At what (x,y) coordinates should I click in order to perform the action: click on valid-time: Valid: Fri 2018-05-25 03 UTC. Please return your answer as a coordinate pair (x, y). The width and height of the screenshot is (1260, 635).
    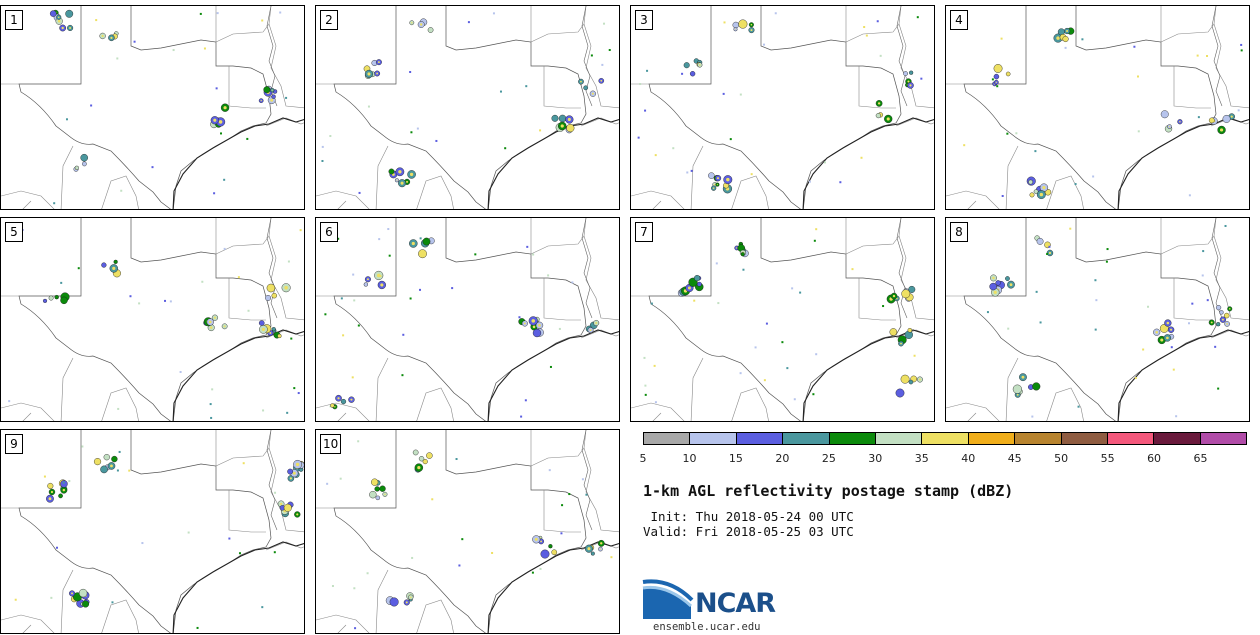
    Looking at the image, I should click on (748, 531).